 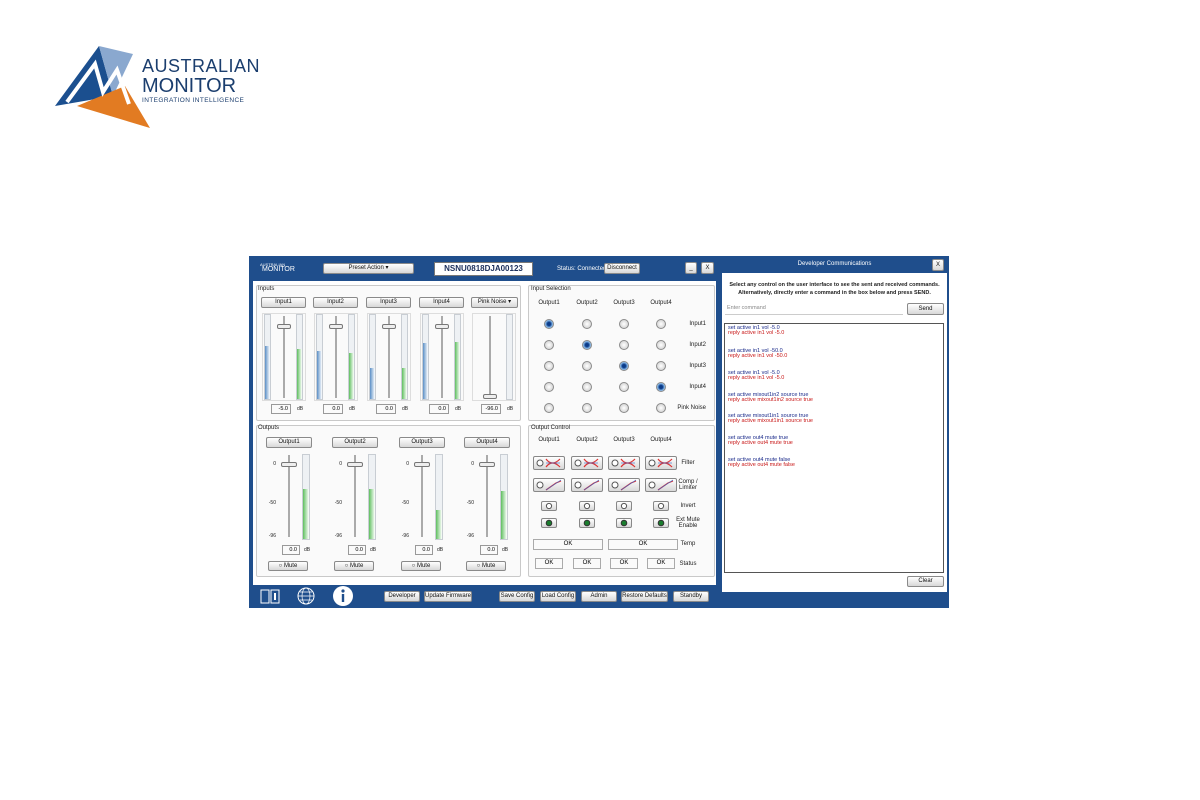 What do you see at coordinates (754, 373) in the screenshot?
I see `log-sent: set active in1 vol -5.0` at bounding box center [754, 373].